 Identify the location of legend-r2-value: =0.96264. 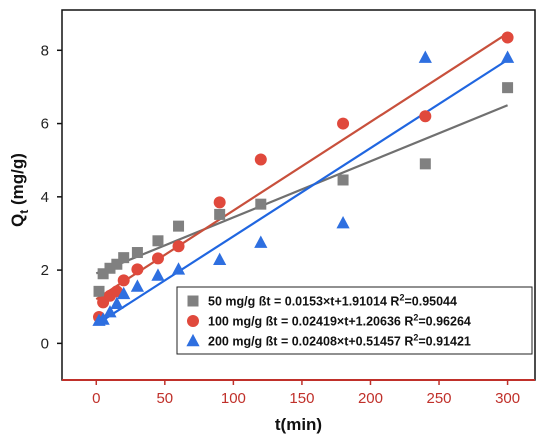
(444, 322).